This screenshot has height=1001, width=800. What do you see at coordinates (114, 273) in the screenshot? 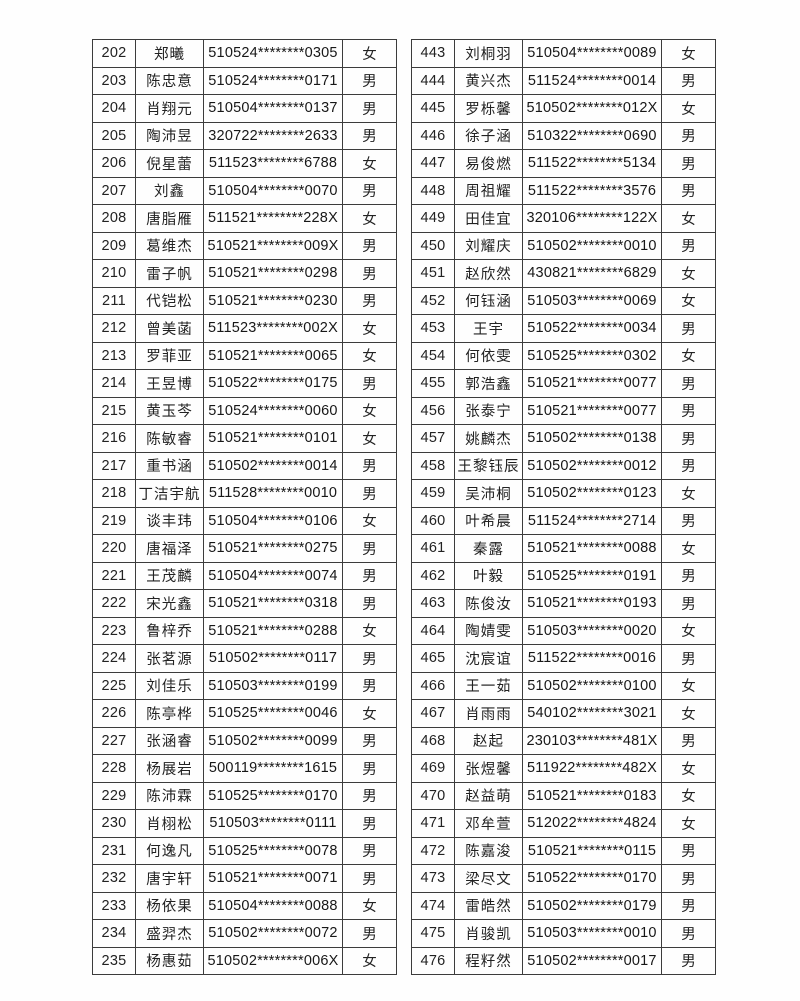
I see `cell-no: 210` at bounding box center [114, 273].